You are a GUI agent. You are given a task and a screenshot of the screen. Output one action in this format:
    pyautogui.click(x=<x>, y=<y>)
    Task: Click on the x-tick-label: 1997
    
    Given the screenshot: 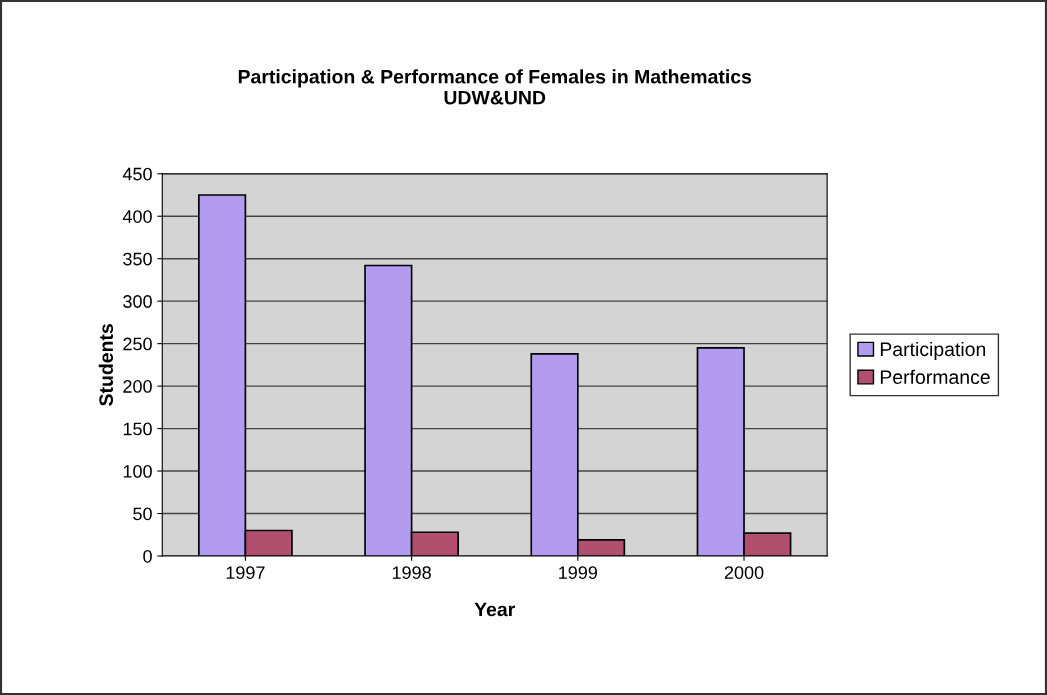 What is the action you would take?
    pyautogui.click(x=245, y=572)
    